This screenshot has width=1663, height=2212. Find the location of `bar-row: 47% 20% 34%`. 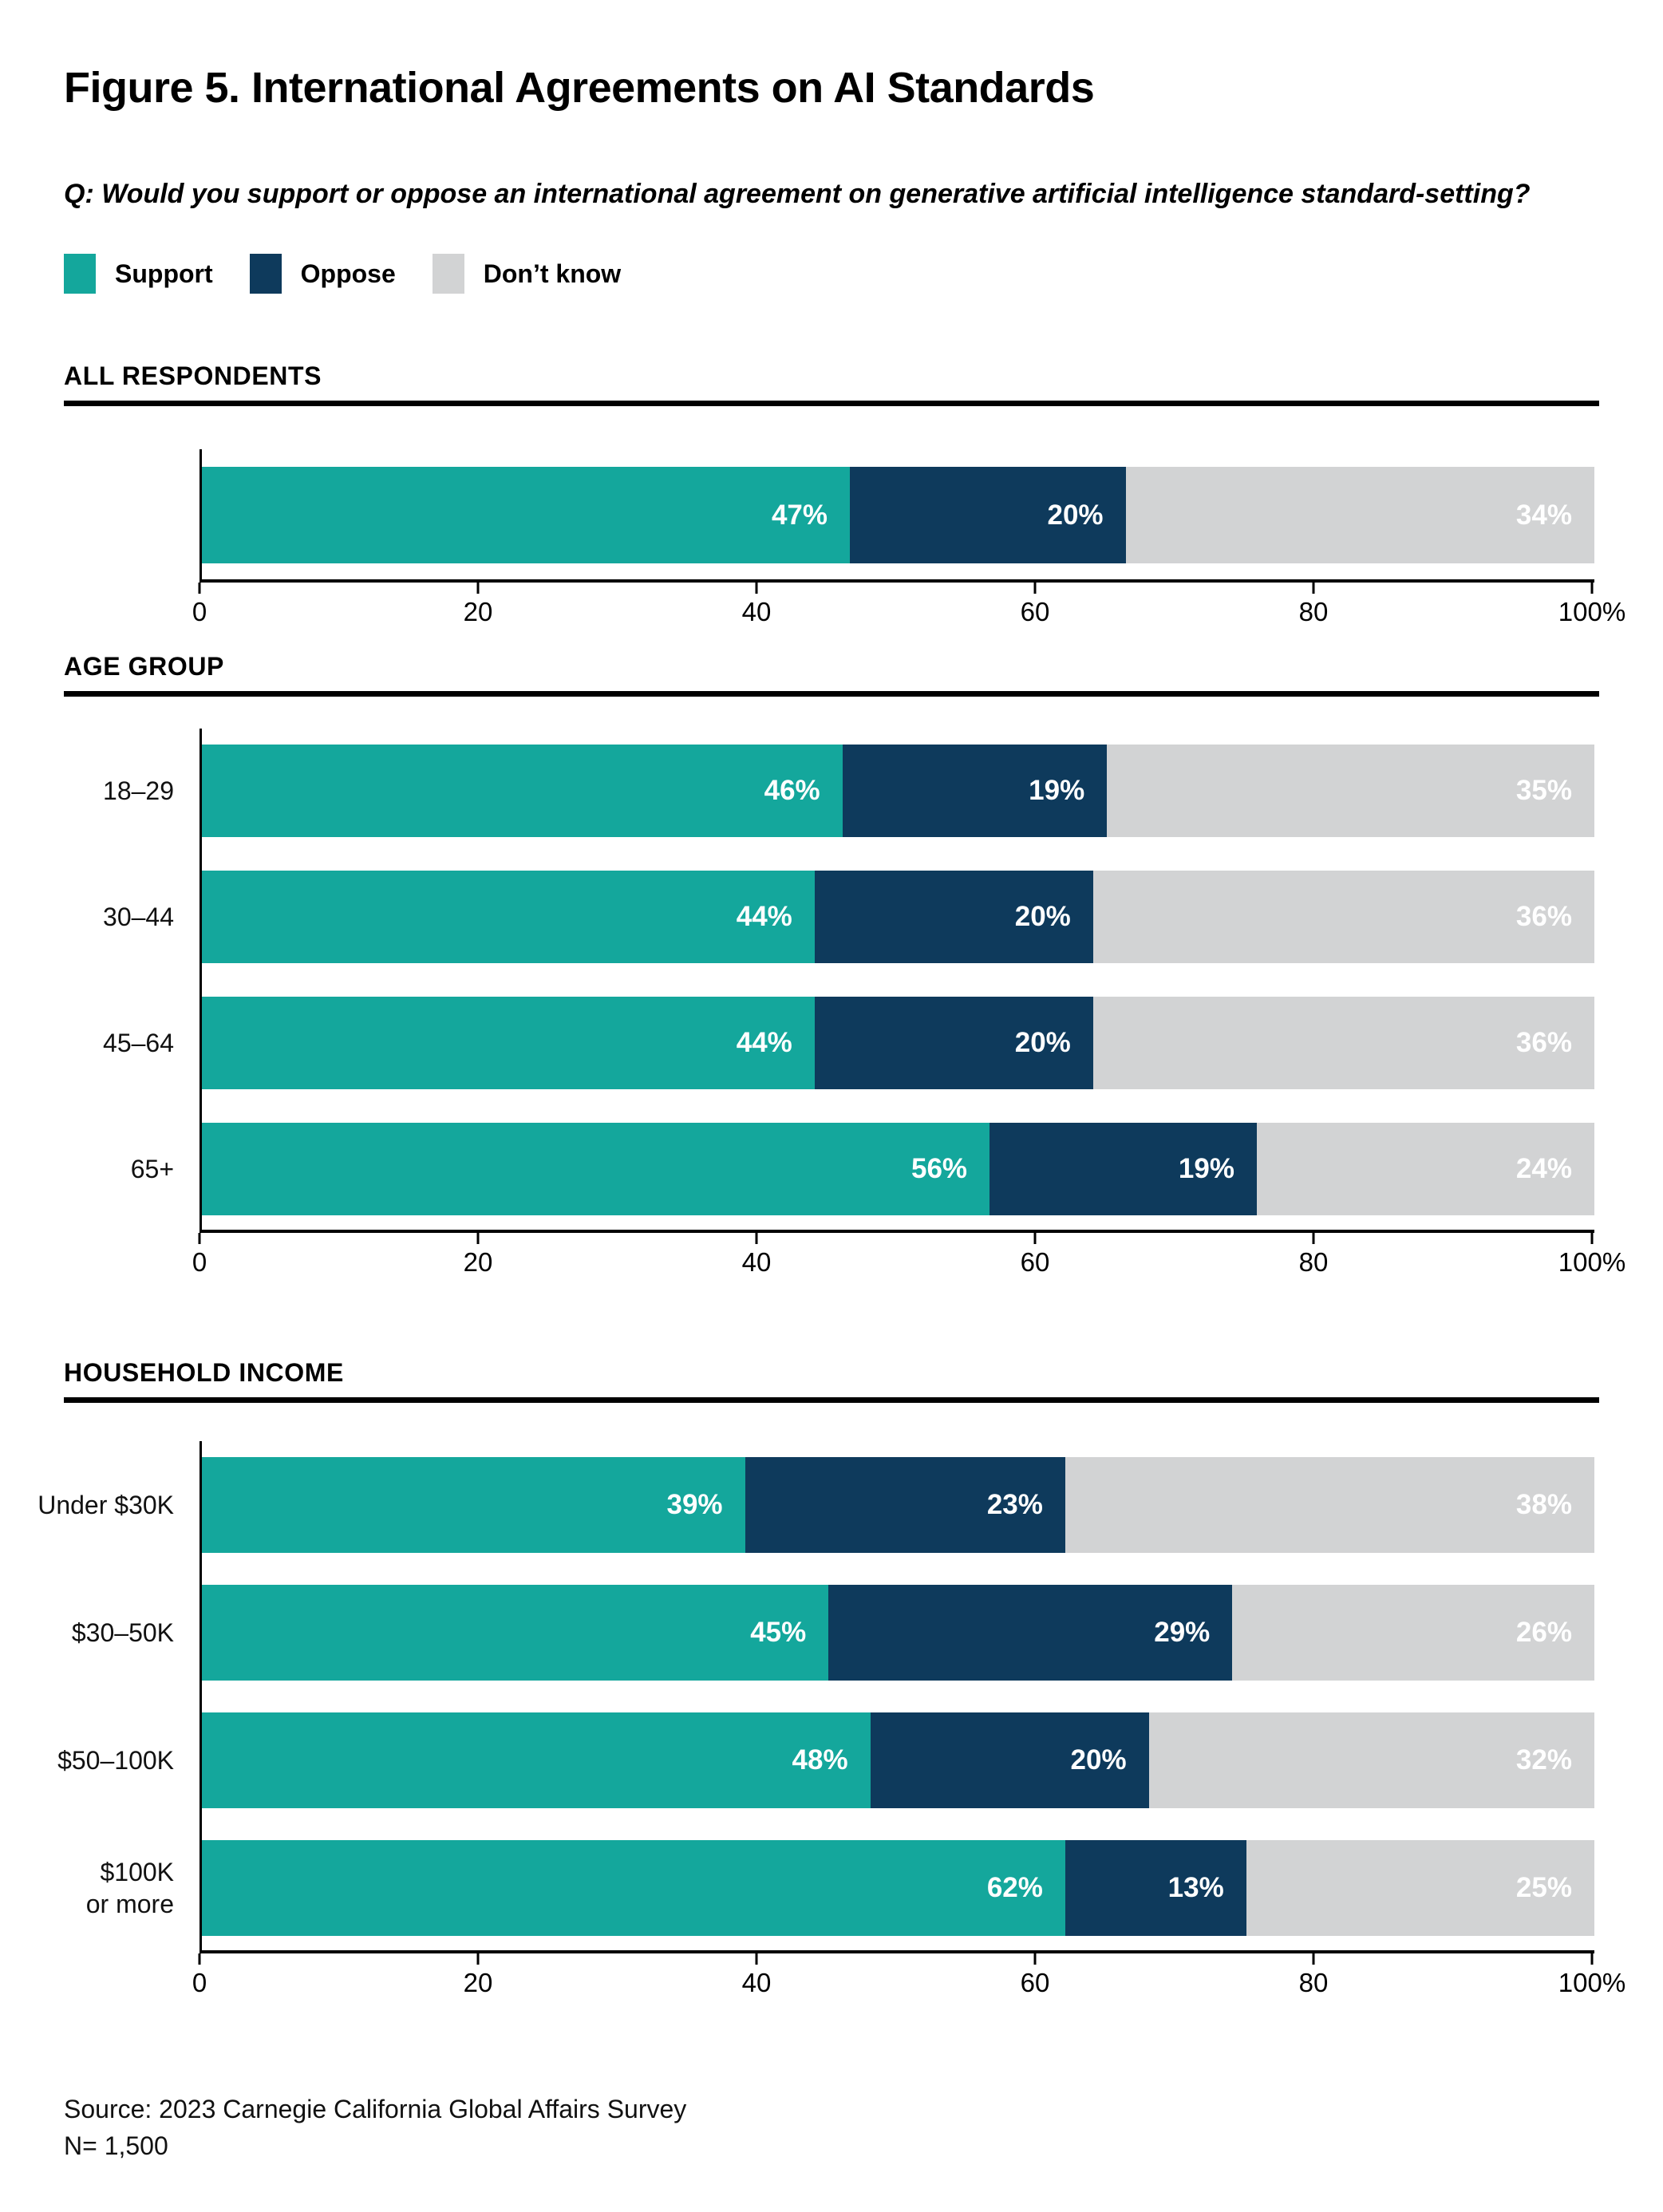

bar-row: 47% 20% 34% is located at coordinates (898, 515).